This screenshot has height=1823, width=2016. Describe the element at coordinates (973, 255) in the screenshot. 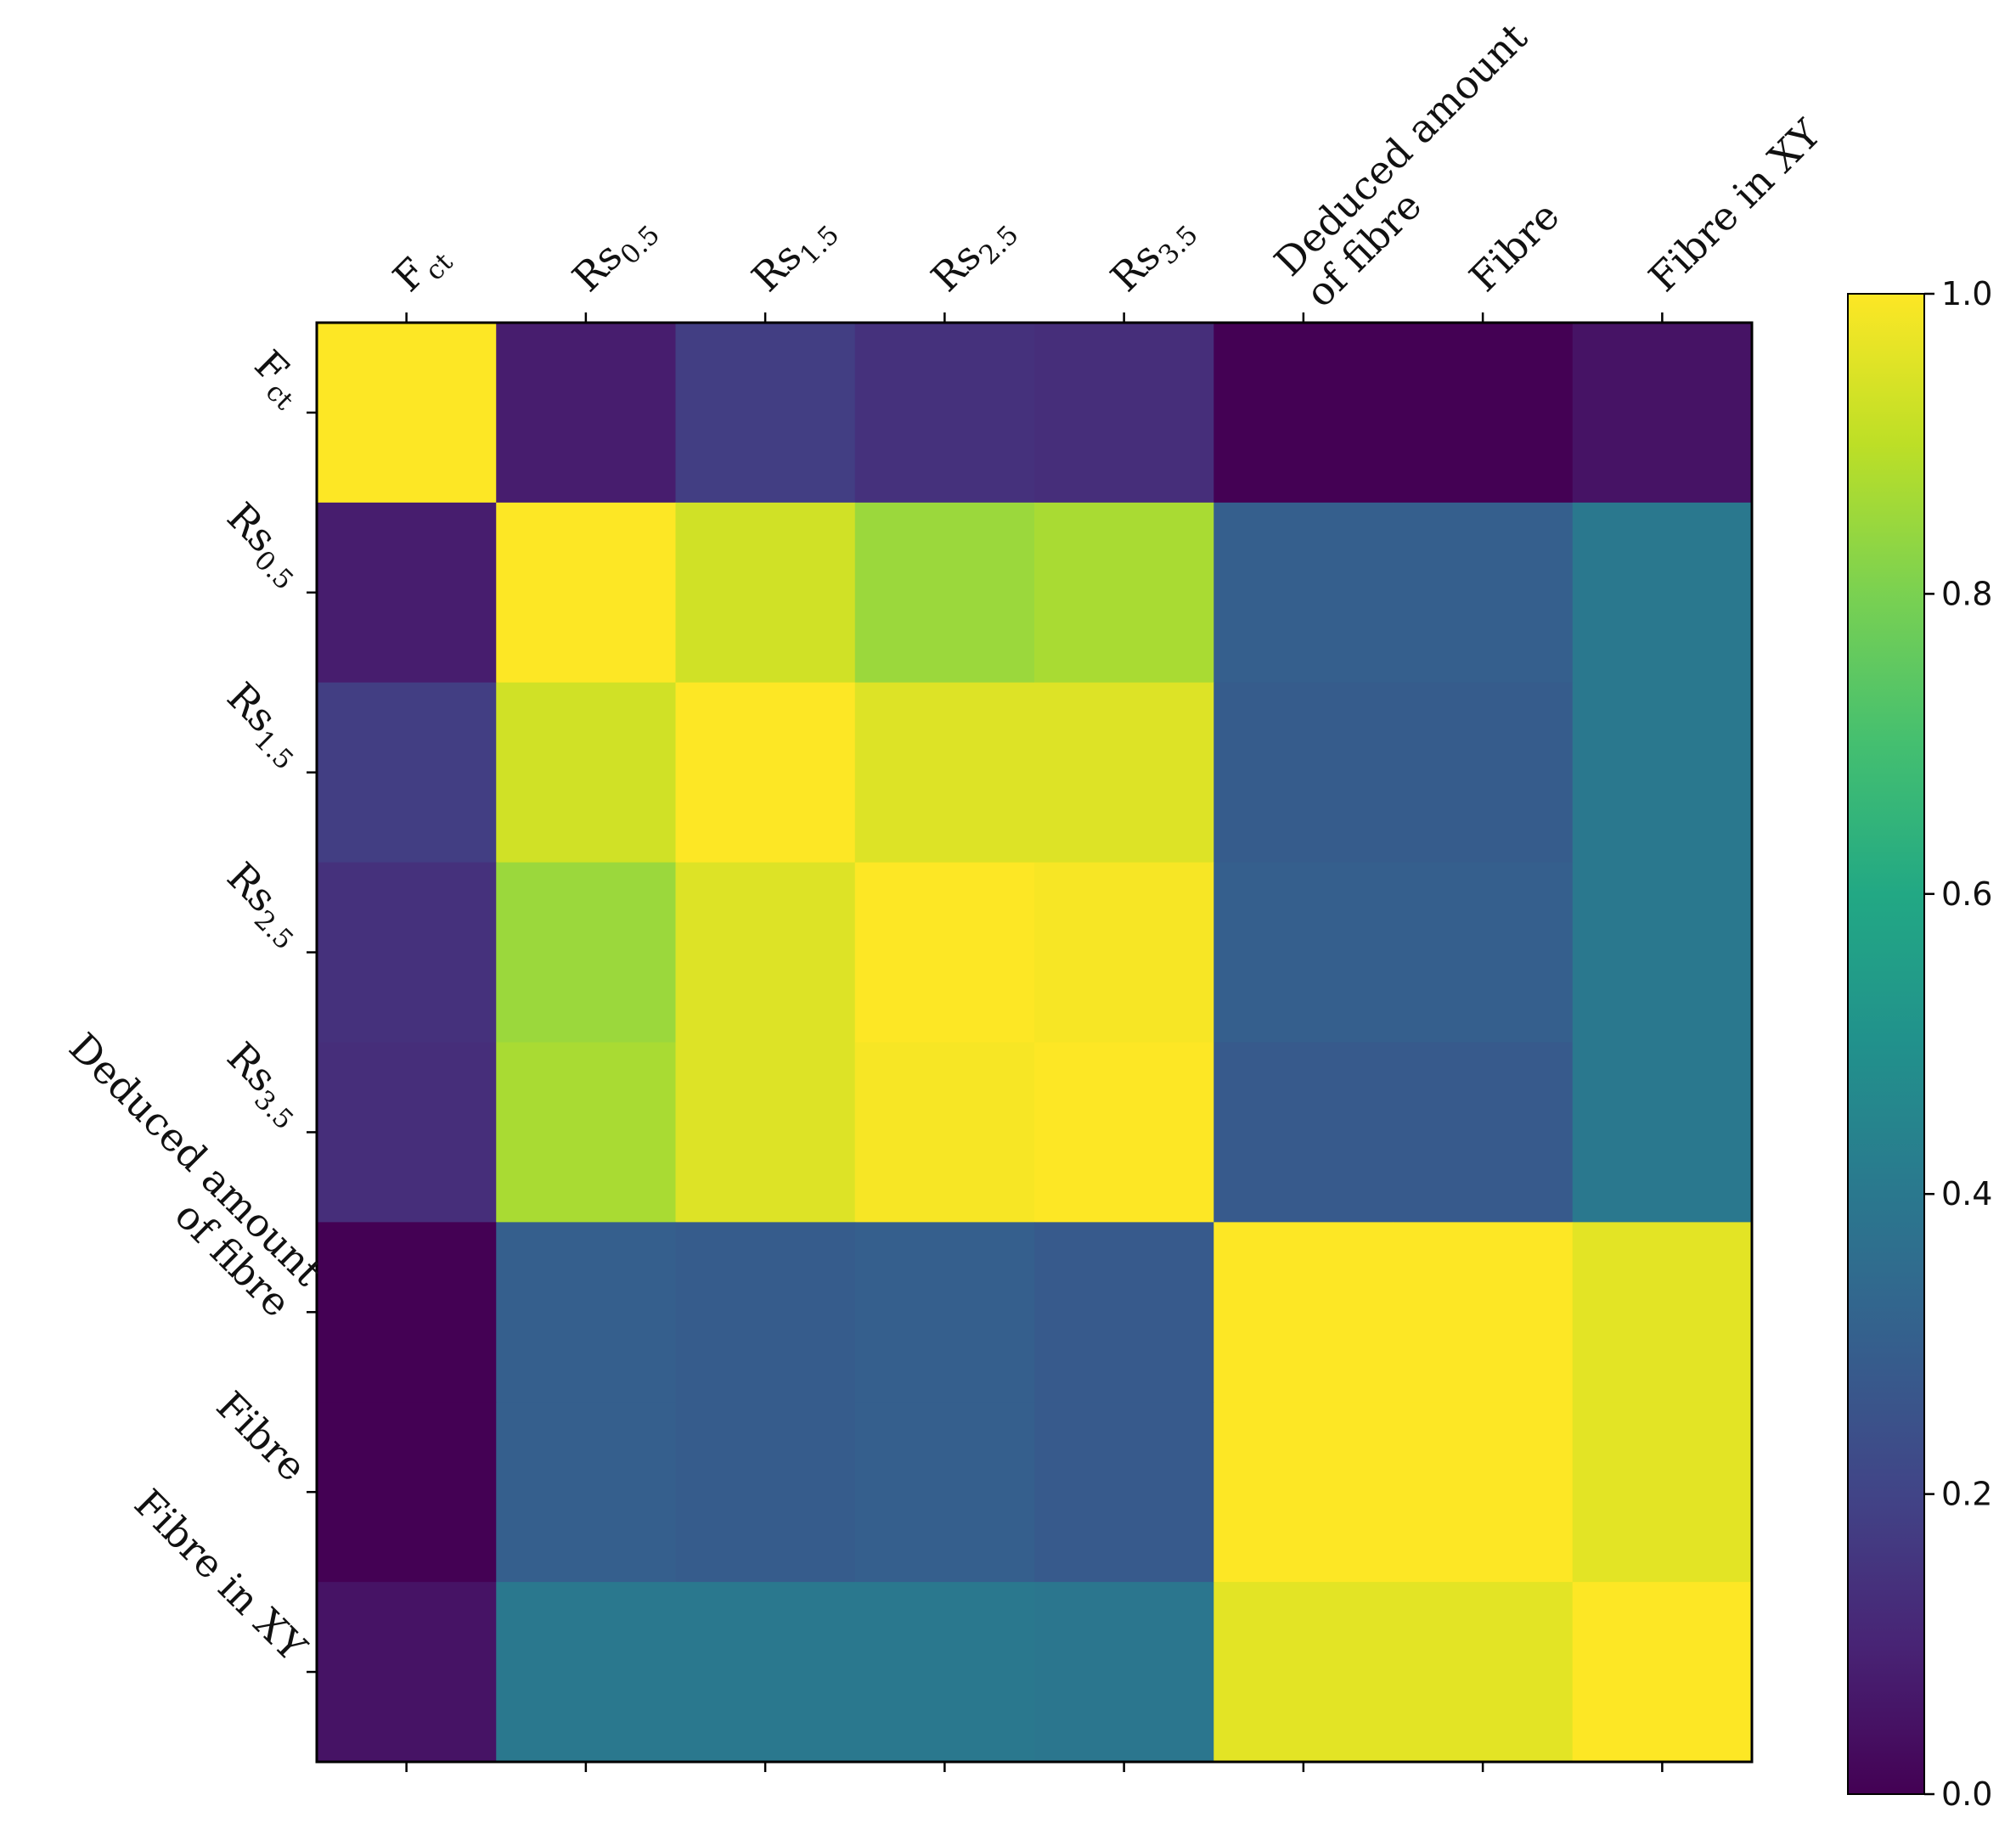

I see `x-tick-label: Rs2.5` at that location.